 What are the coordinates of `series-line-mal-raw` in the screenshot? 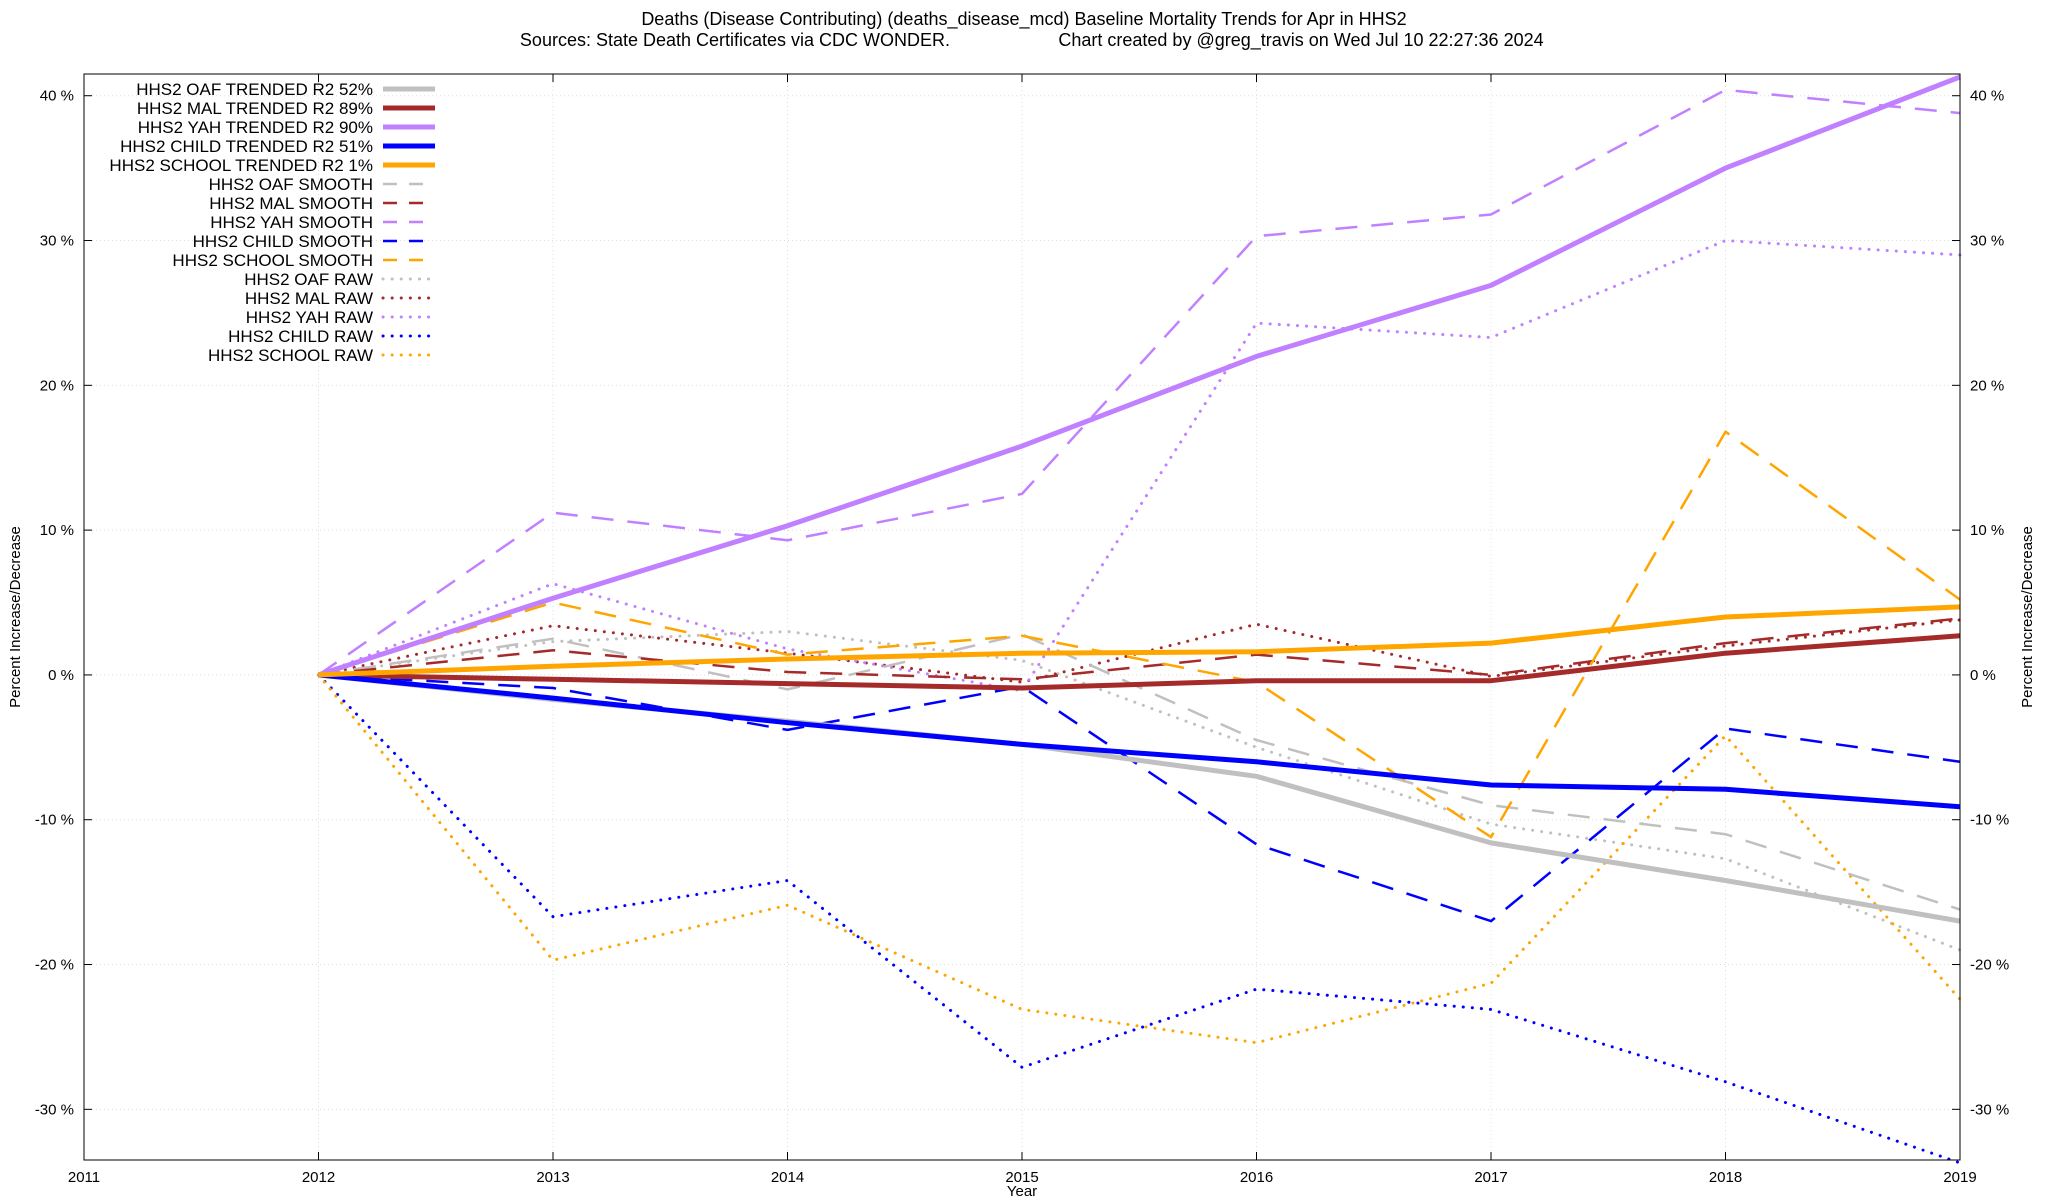 It's located at (1139, 651).